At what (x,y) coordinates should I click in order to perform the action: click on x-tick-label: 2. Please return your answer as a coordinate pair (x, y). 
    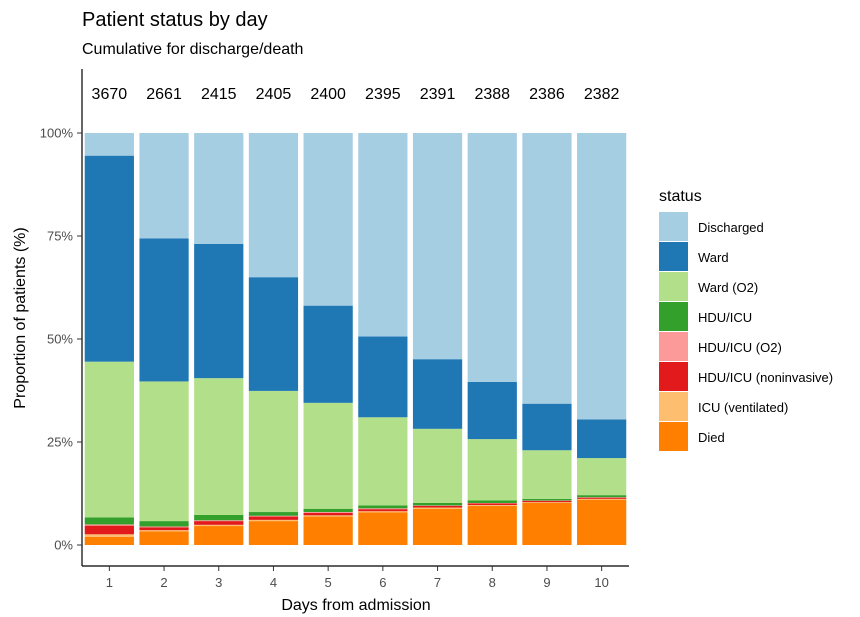
    Looking at the image, I should click on (163, 582).